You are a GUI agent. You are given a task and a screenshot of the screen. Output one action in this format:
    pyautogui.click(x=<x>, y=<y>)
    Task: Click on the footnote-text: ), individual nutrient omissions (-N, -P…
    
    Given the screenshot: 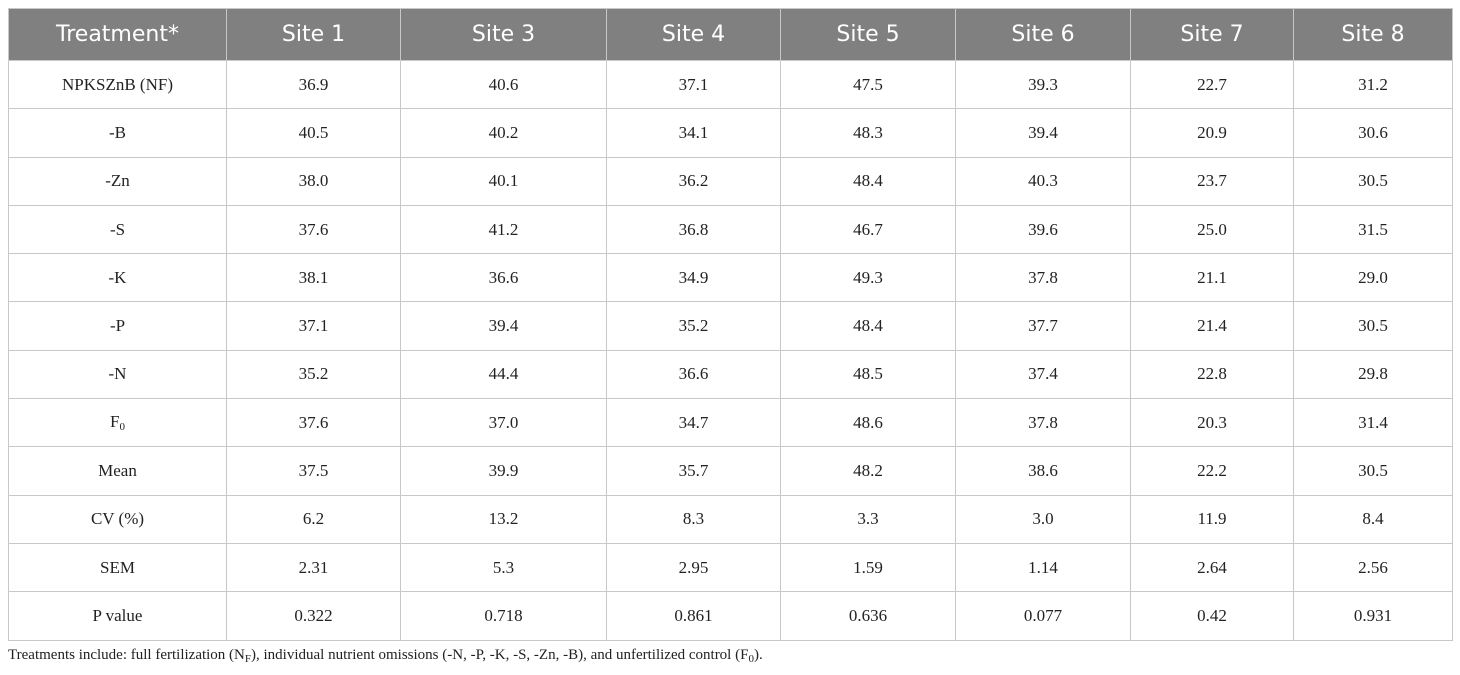 What is the action you would take?
    pyautogui.click(x=500, y=655)
    